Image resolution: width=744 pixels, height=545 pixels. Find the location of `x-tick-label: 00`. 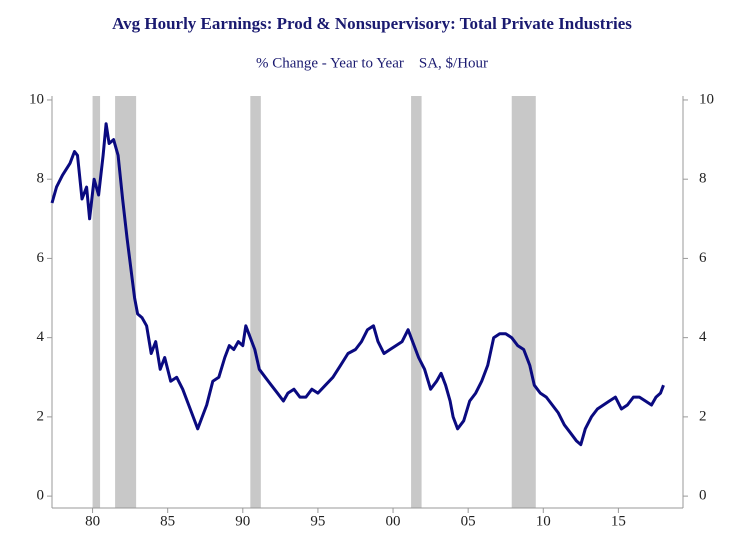

x-tick-label: 00 is located at coordinates (393, 521).